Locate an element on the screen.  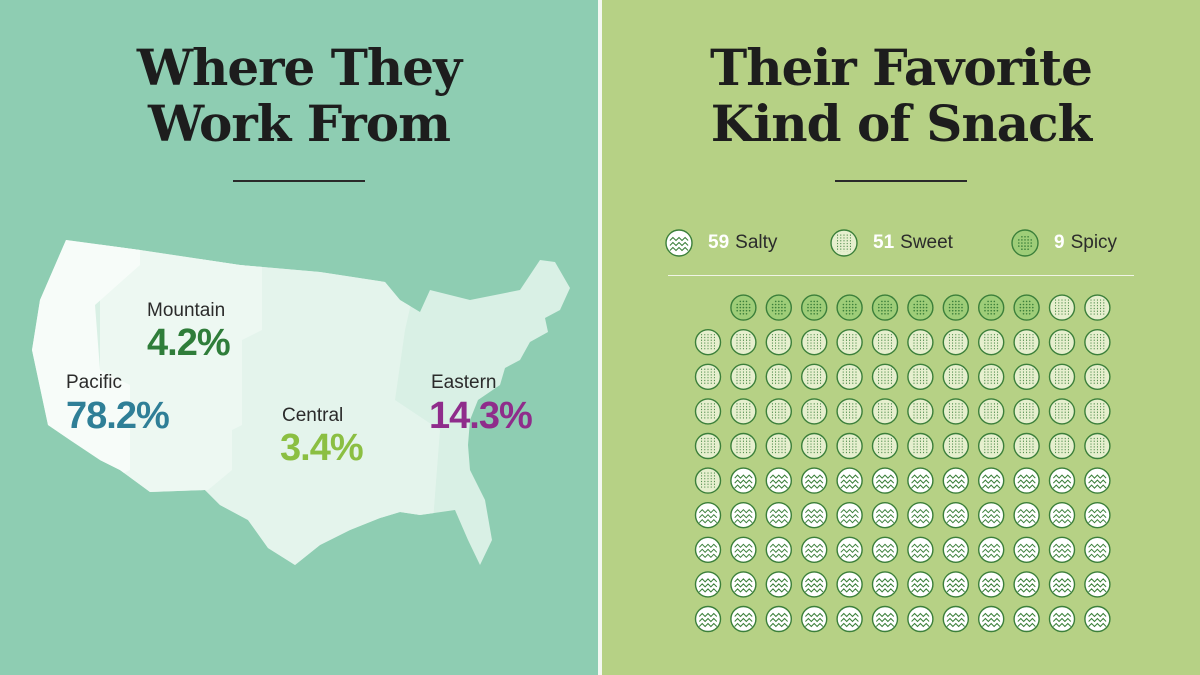
pacific-zone-value: 78.2% is located at coordinates (118, 416).